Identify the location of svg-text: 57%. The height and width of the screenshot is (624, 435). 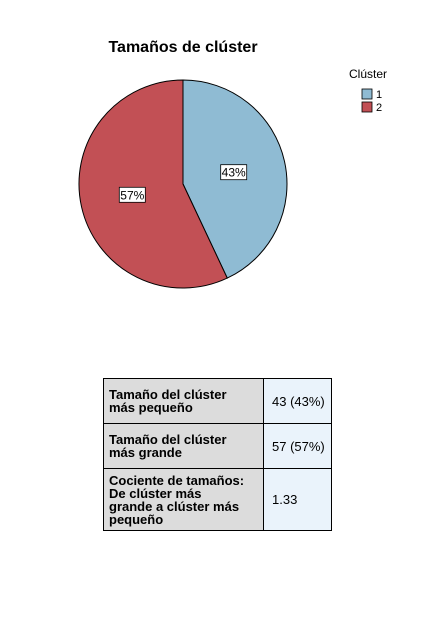
(132, 195).